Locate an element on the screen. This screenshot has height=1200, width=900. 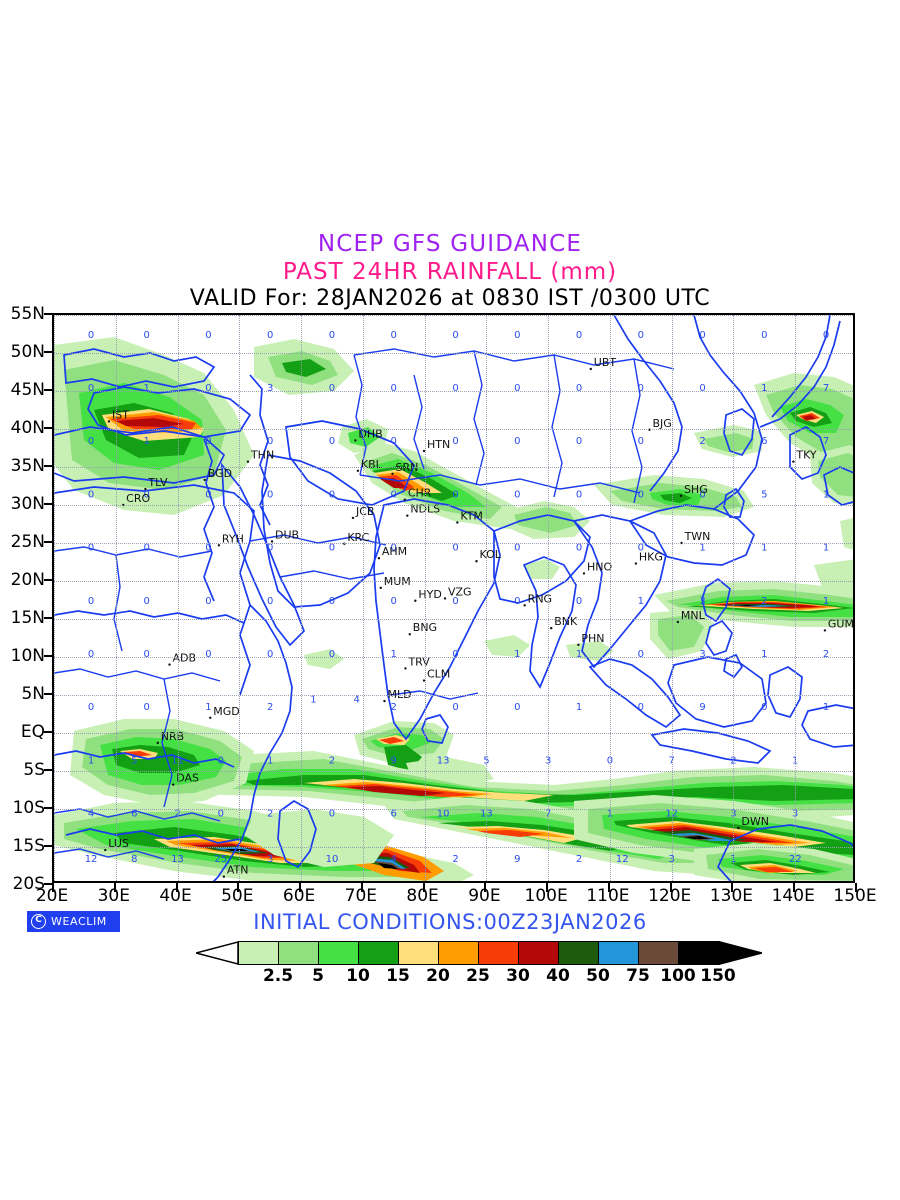
colorbar-tick-label: 15 is located at coordinates (398, 976).